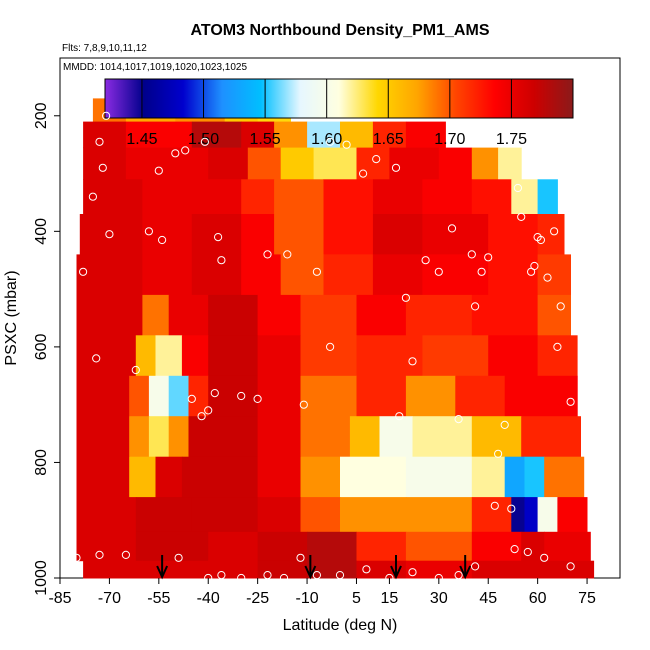  What do you see at coordinates (322, 592) in the screenshot?
I see `x-axis: -85 -70 -55 -40 -25 -10 5 15 30 45 60 75` at bounding box center [322, 592].